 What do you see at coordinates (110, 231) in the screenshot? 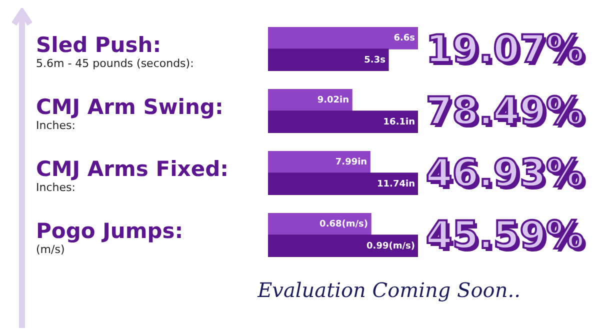
I see `chart-title: Pogo Jumps:` at bounding box center [110, 231].